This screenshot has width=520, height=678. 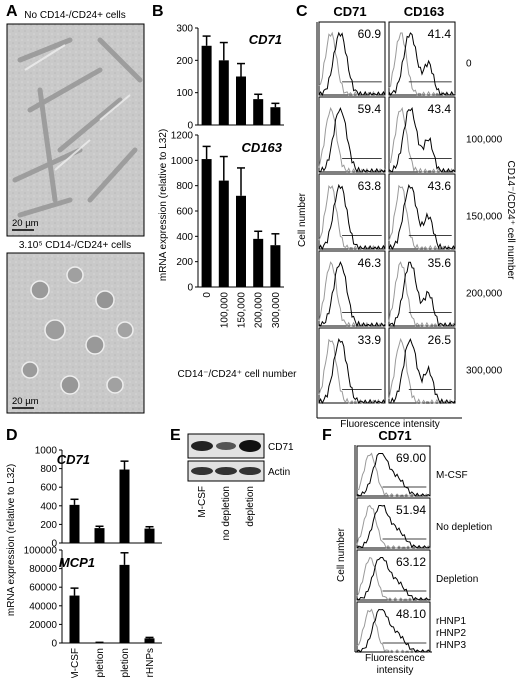 I want to click on blot-lane-mcsf: M-CSF, so click(x=202, y=502).